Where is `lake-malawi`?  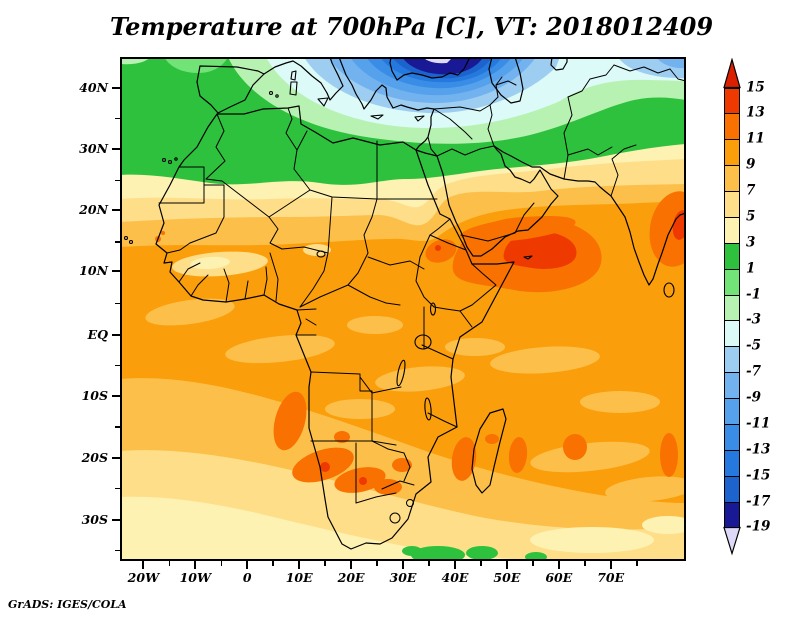
lake-malawi is located at coordinates (428, 409).